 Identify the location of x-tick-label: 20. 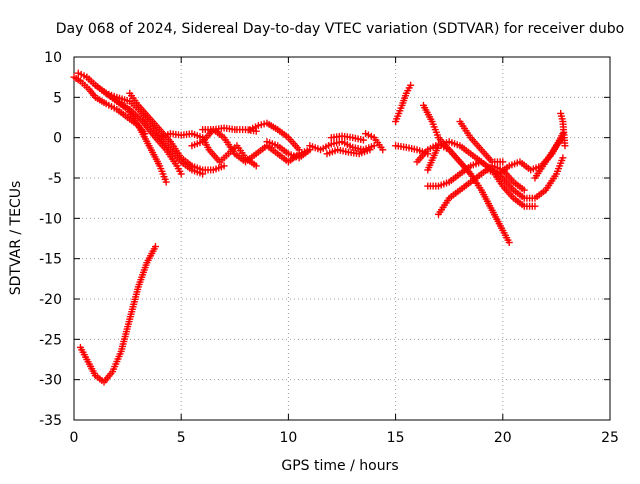
(503, 438).